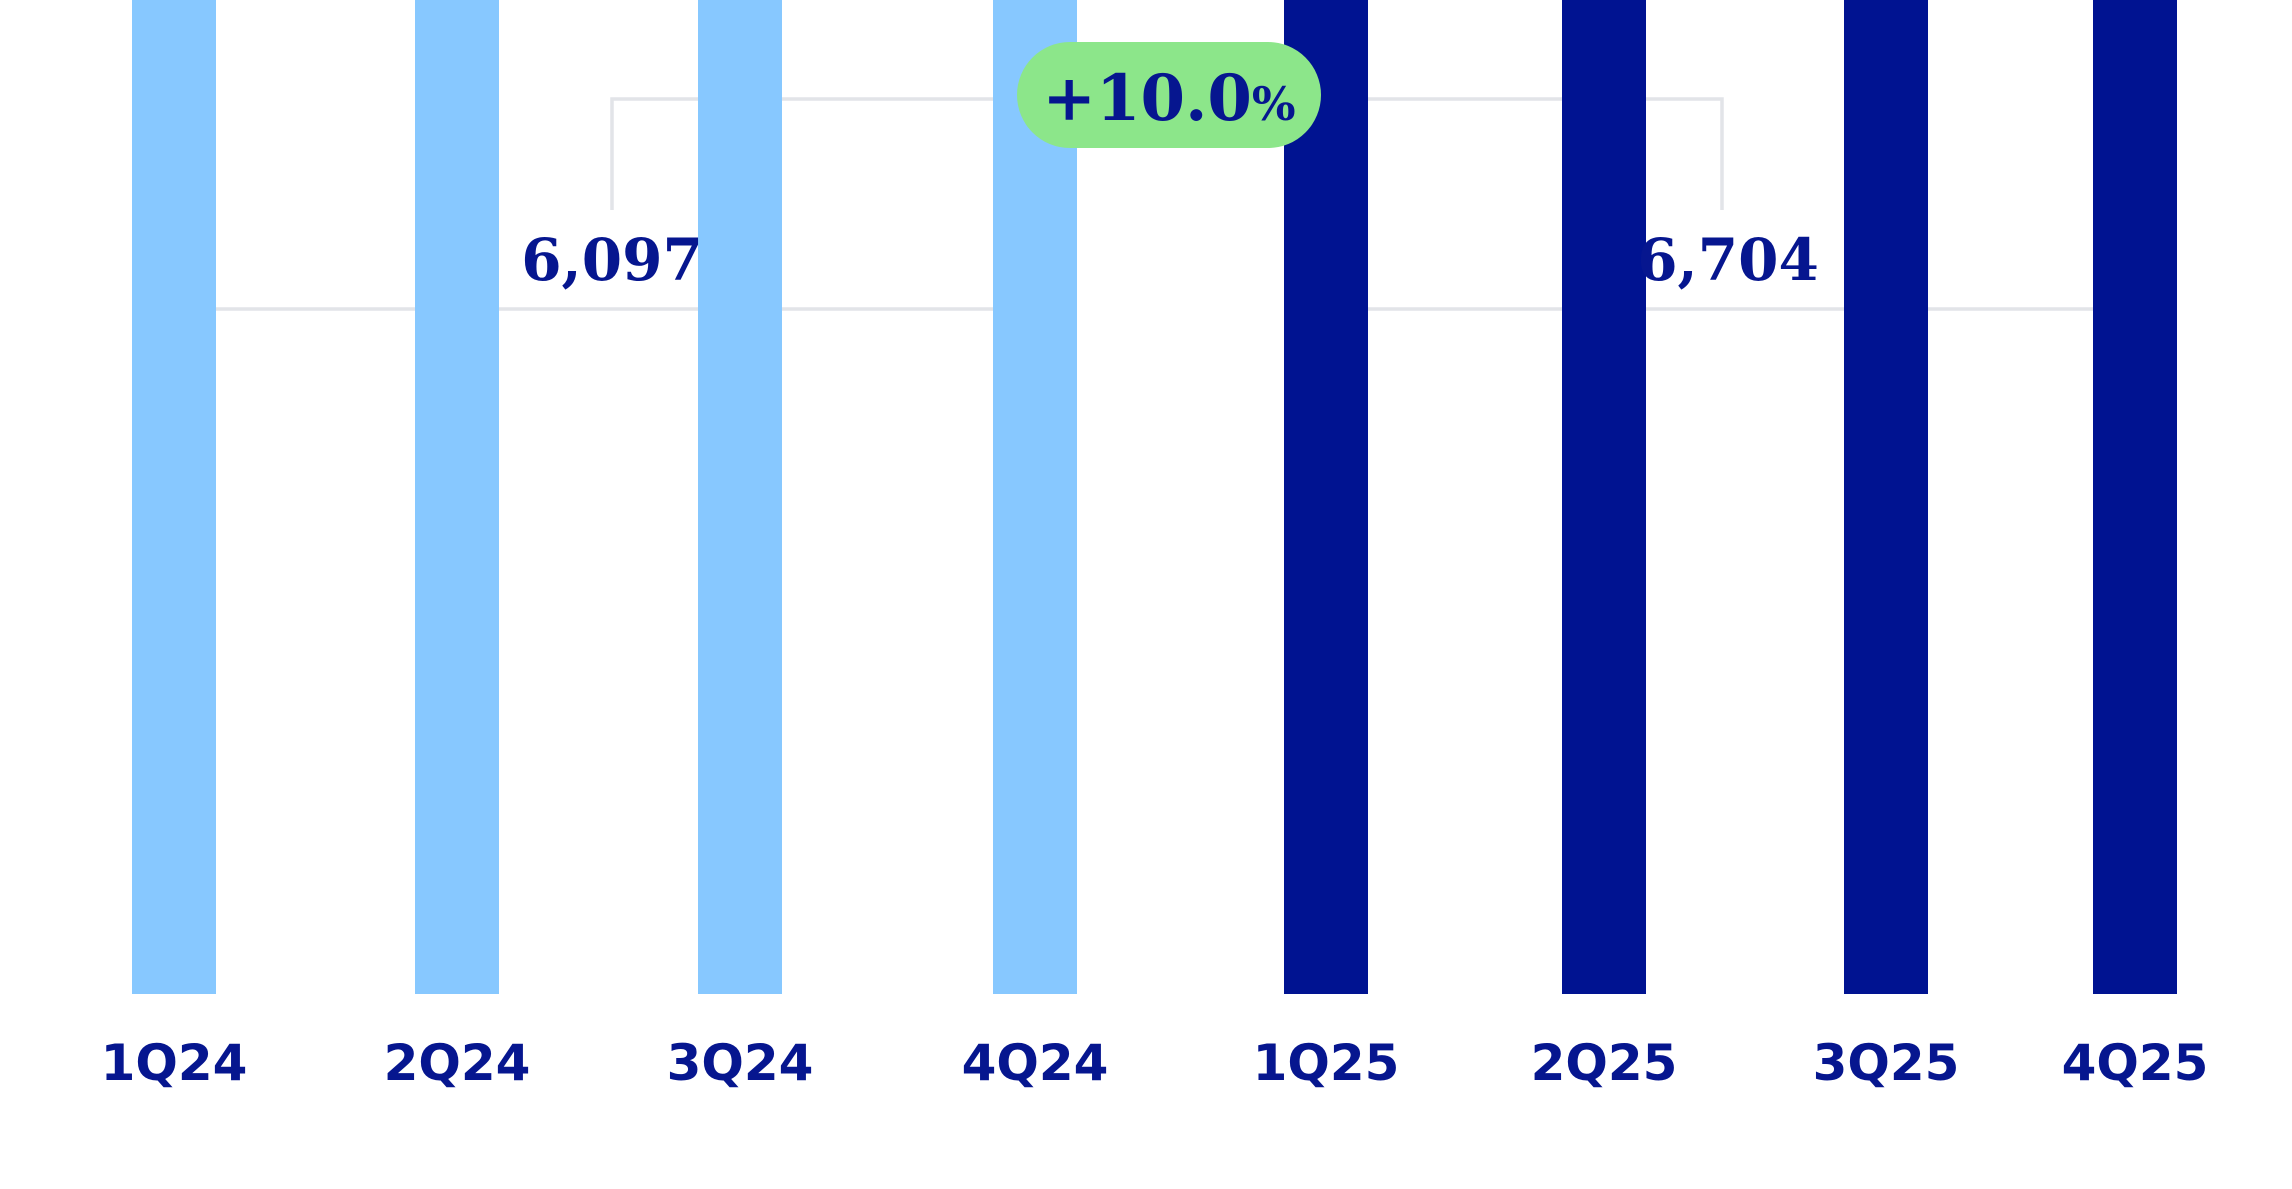  I want to click on category-labels: 1Q24 2Q24 3Q24 4Q24 1Q25 2Q25 3Q25 4Q25, so click(1155, 1063).